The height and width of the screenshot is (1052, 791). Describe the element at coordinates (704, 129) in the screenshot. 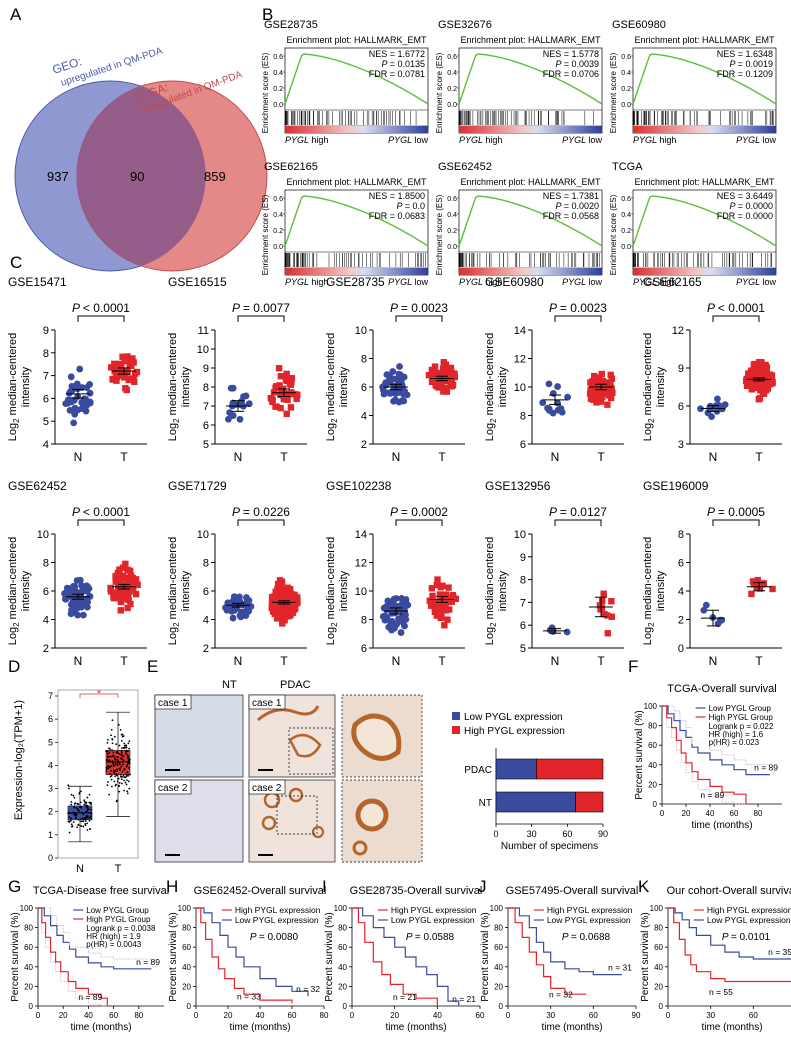

I see `gsea-rank-bar` at that location.